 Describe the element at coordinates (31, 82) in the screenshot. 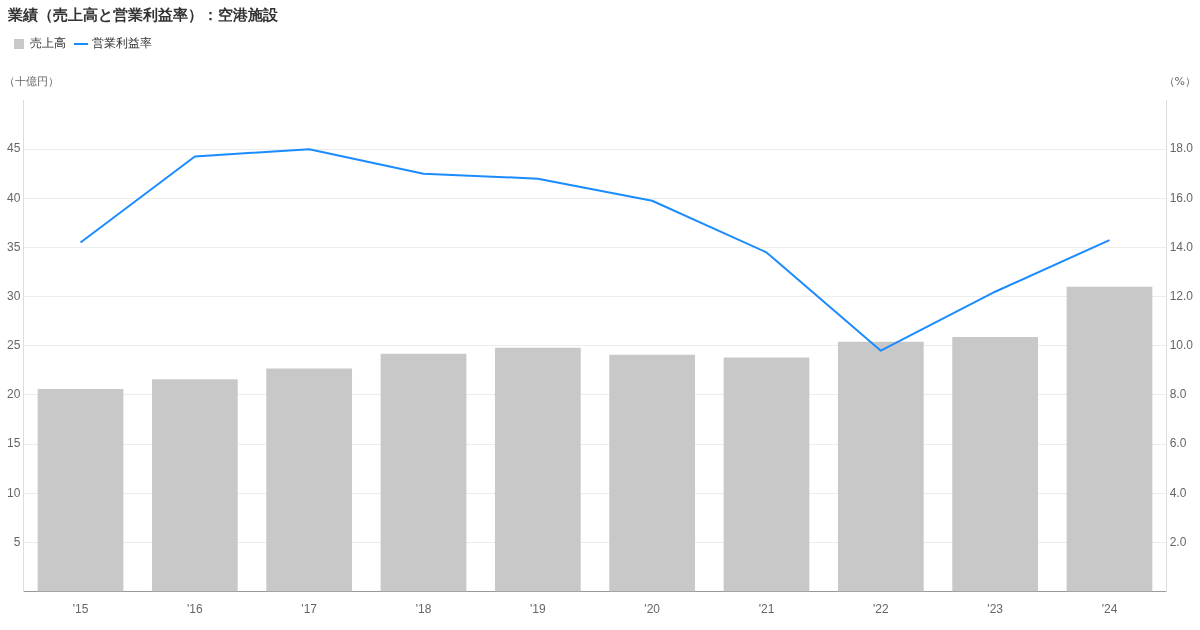

I see `y-axis-title: （十億円）` at that location.